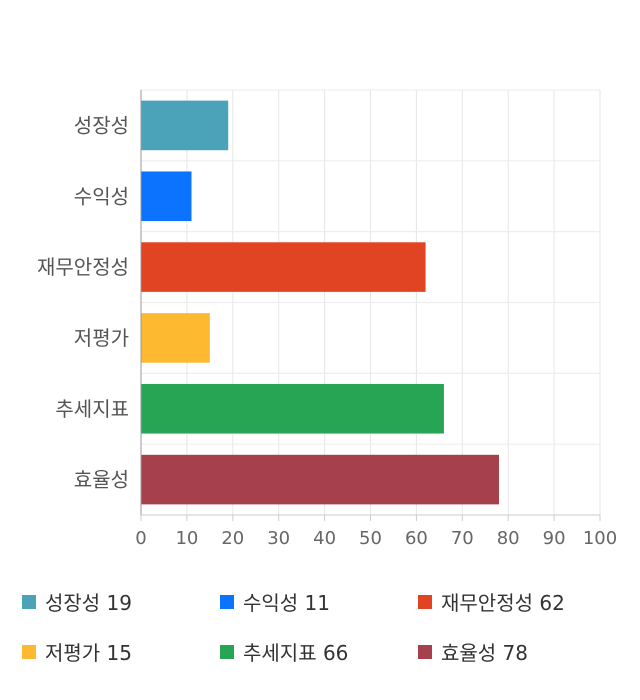 The height and width of the screenshot is (700, 640). What do you see at coordinates (287, 603) in the screenshot?
I see `legend-label: 수익성 11` at bounding box center [287, 603].